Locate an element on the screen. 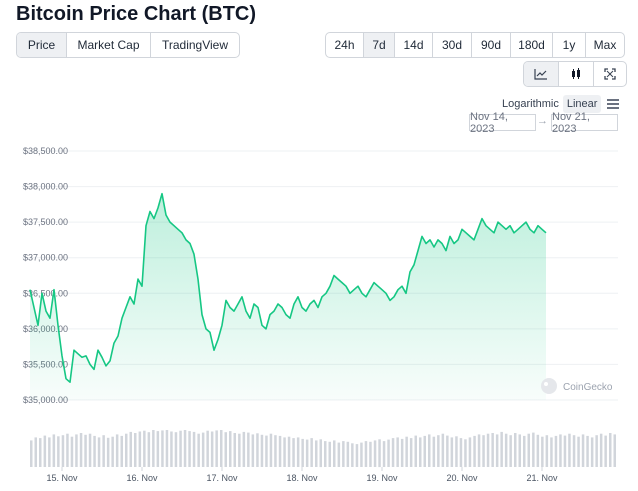  y-tick-label: $36,500.00 is located at coordinates (45, 293).